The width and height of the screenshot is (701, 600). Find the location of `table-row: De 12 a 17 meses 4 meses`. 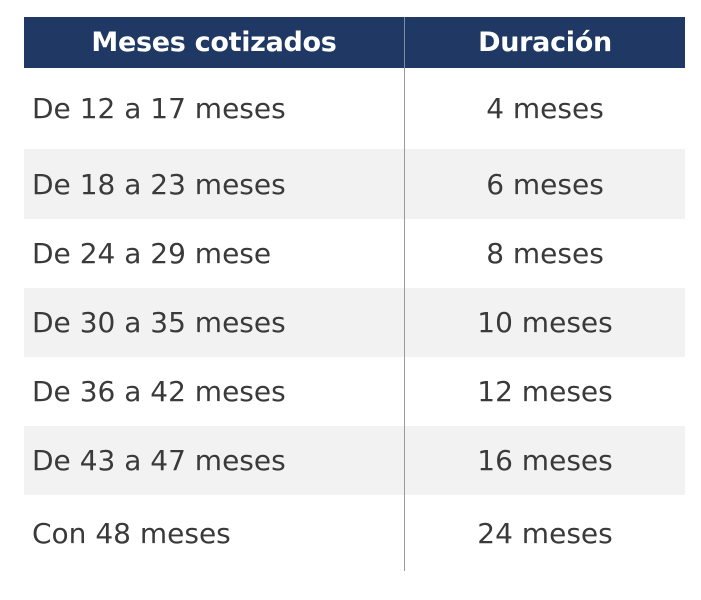

table-row: De 12 a 17 meses 4 meses is located at coordinates (354, 108).